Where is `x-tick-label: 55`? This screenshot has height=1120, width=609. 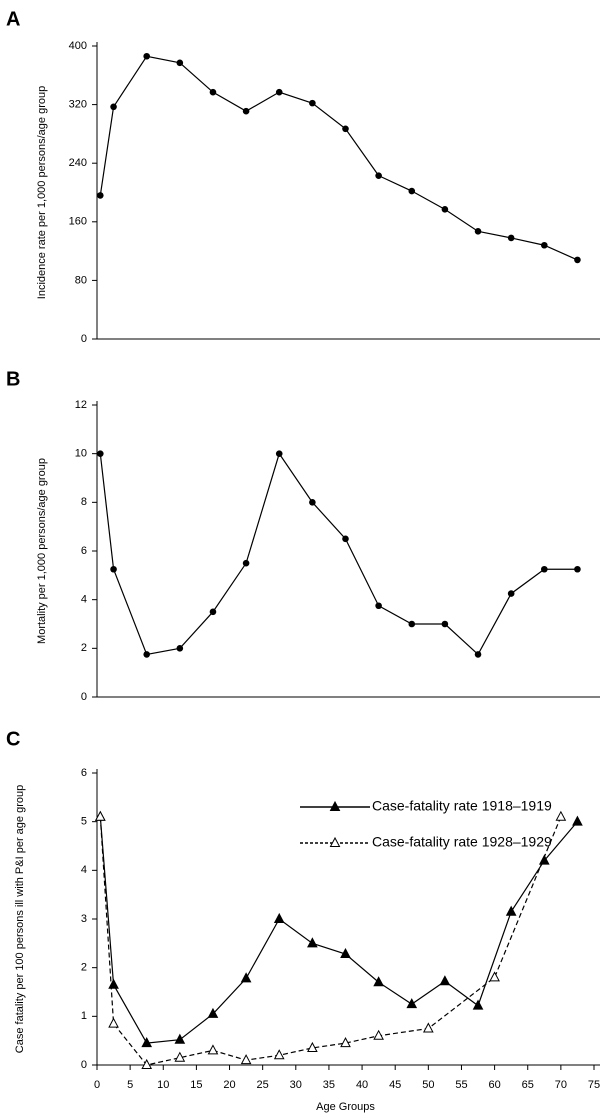
x-tick-label: 55 is located at coordinates (461, 1085).